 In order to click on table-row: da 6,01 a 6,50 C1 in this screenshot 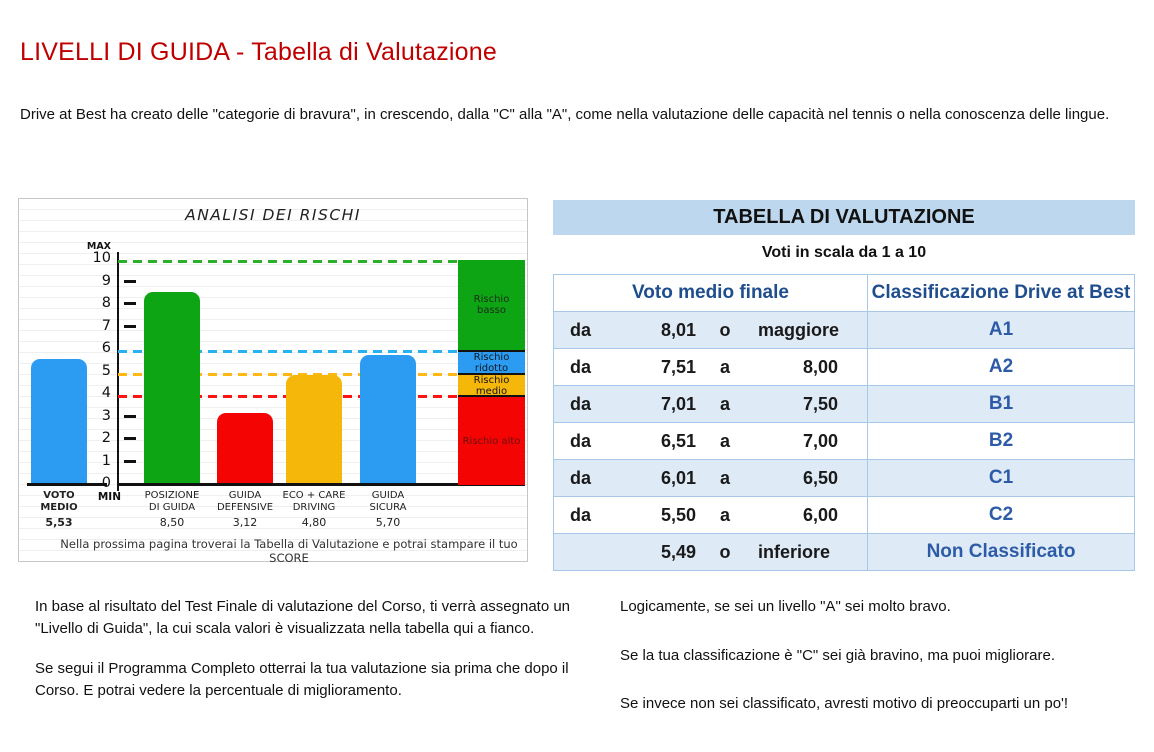, I will do `click(844, 477)`.